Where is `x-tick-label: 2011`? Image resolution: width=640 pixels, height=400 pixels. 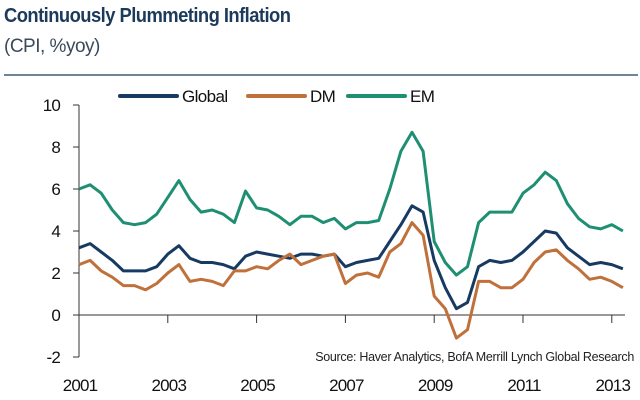 x-tick-label: 2011 is located at coordinates (524, 385).